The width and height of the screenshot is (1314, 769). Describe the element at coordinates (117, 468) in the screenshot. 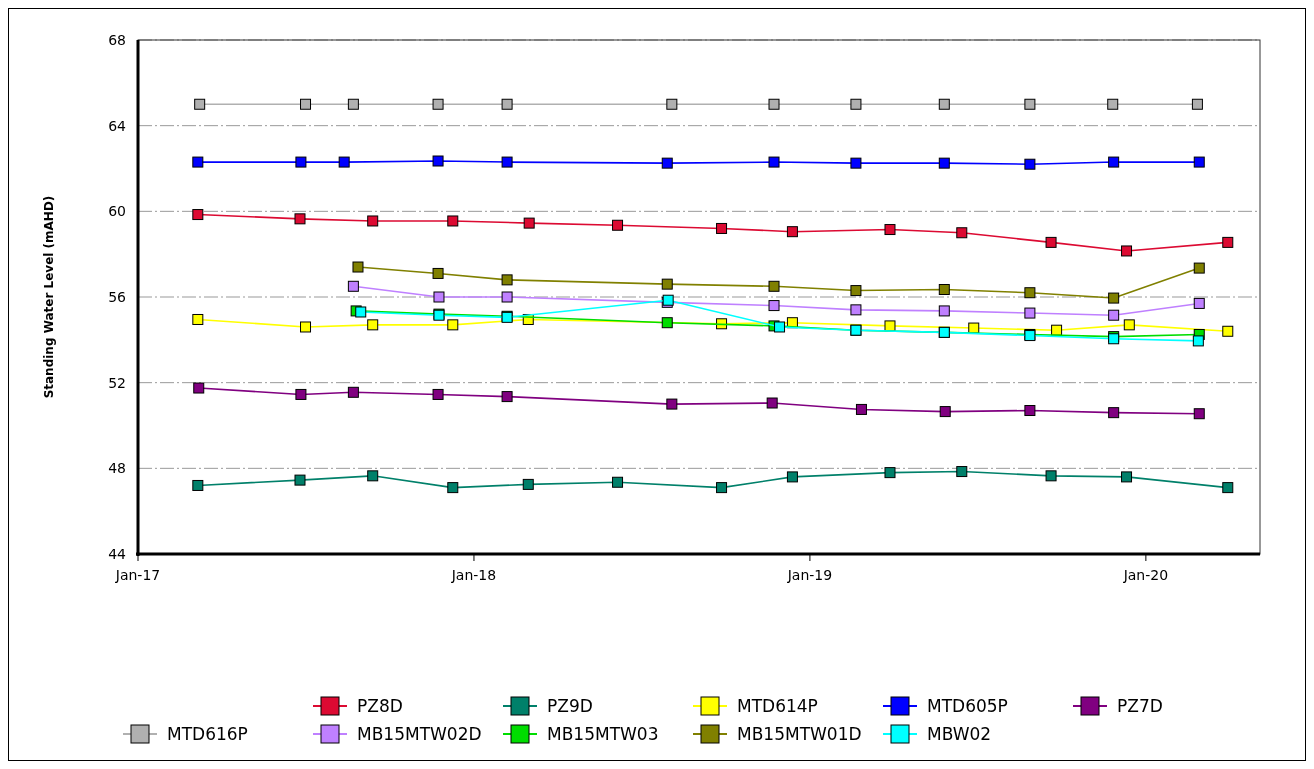

I see `y-tick-label: 48` at that location.